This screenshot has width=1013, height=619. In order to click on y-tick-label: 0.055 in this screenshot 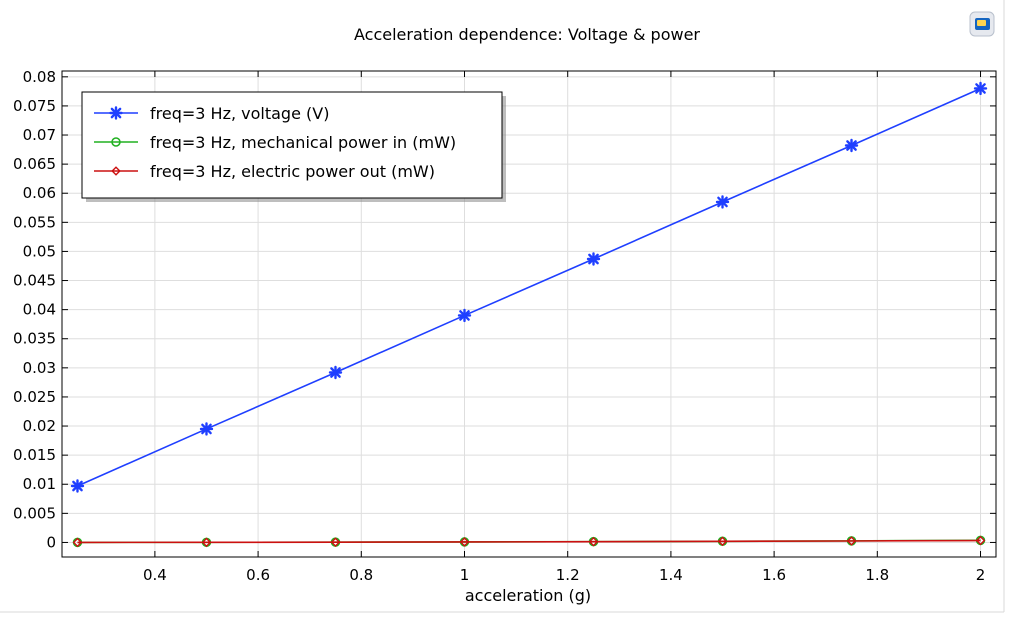, I will do `click(34, 222)`.